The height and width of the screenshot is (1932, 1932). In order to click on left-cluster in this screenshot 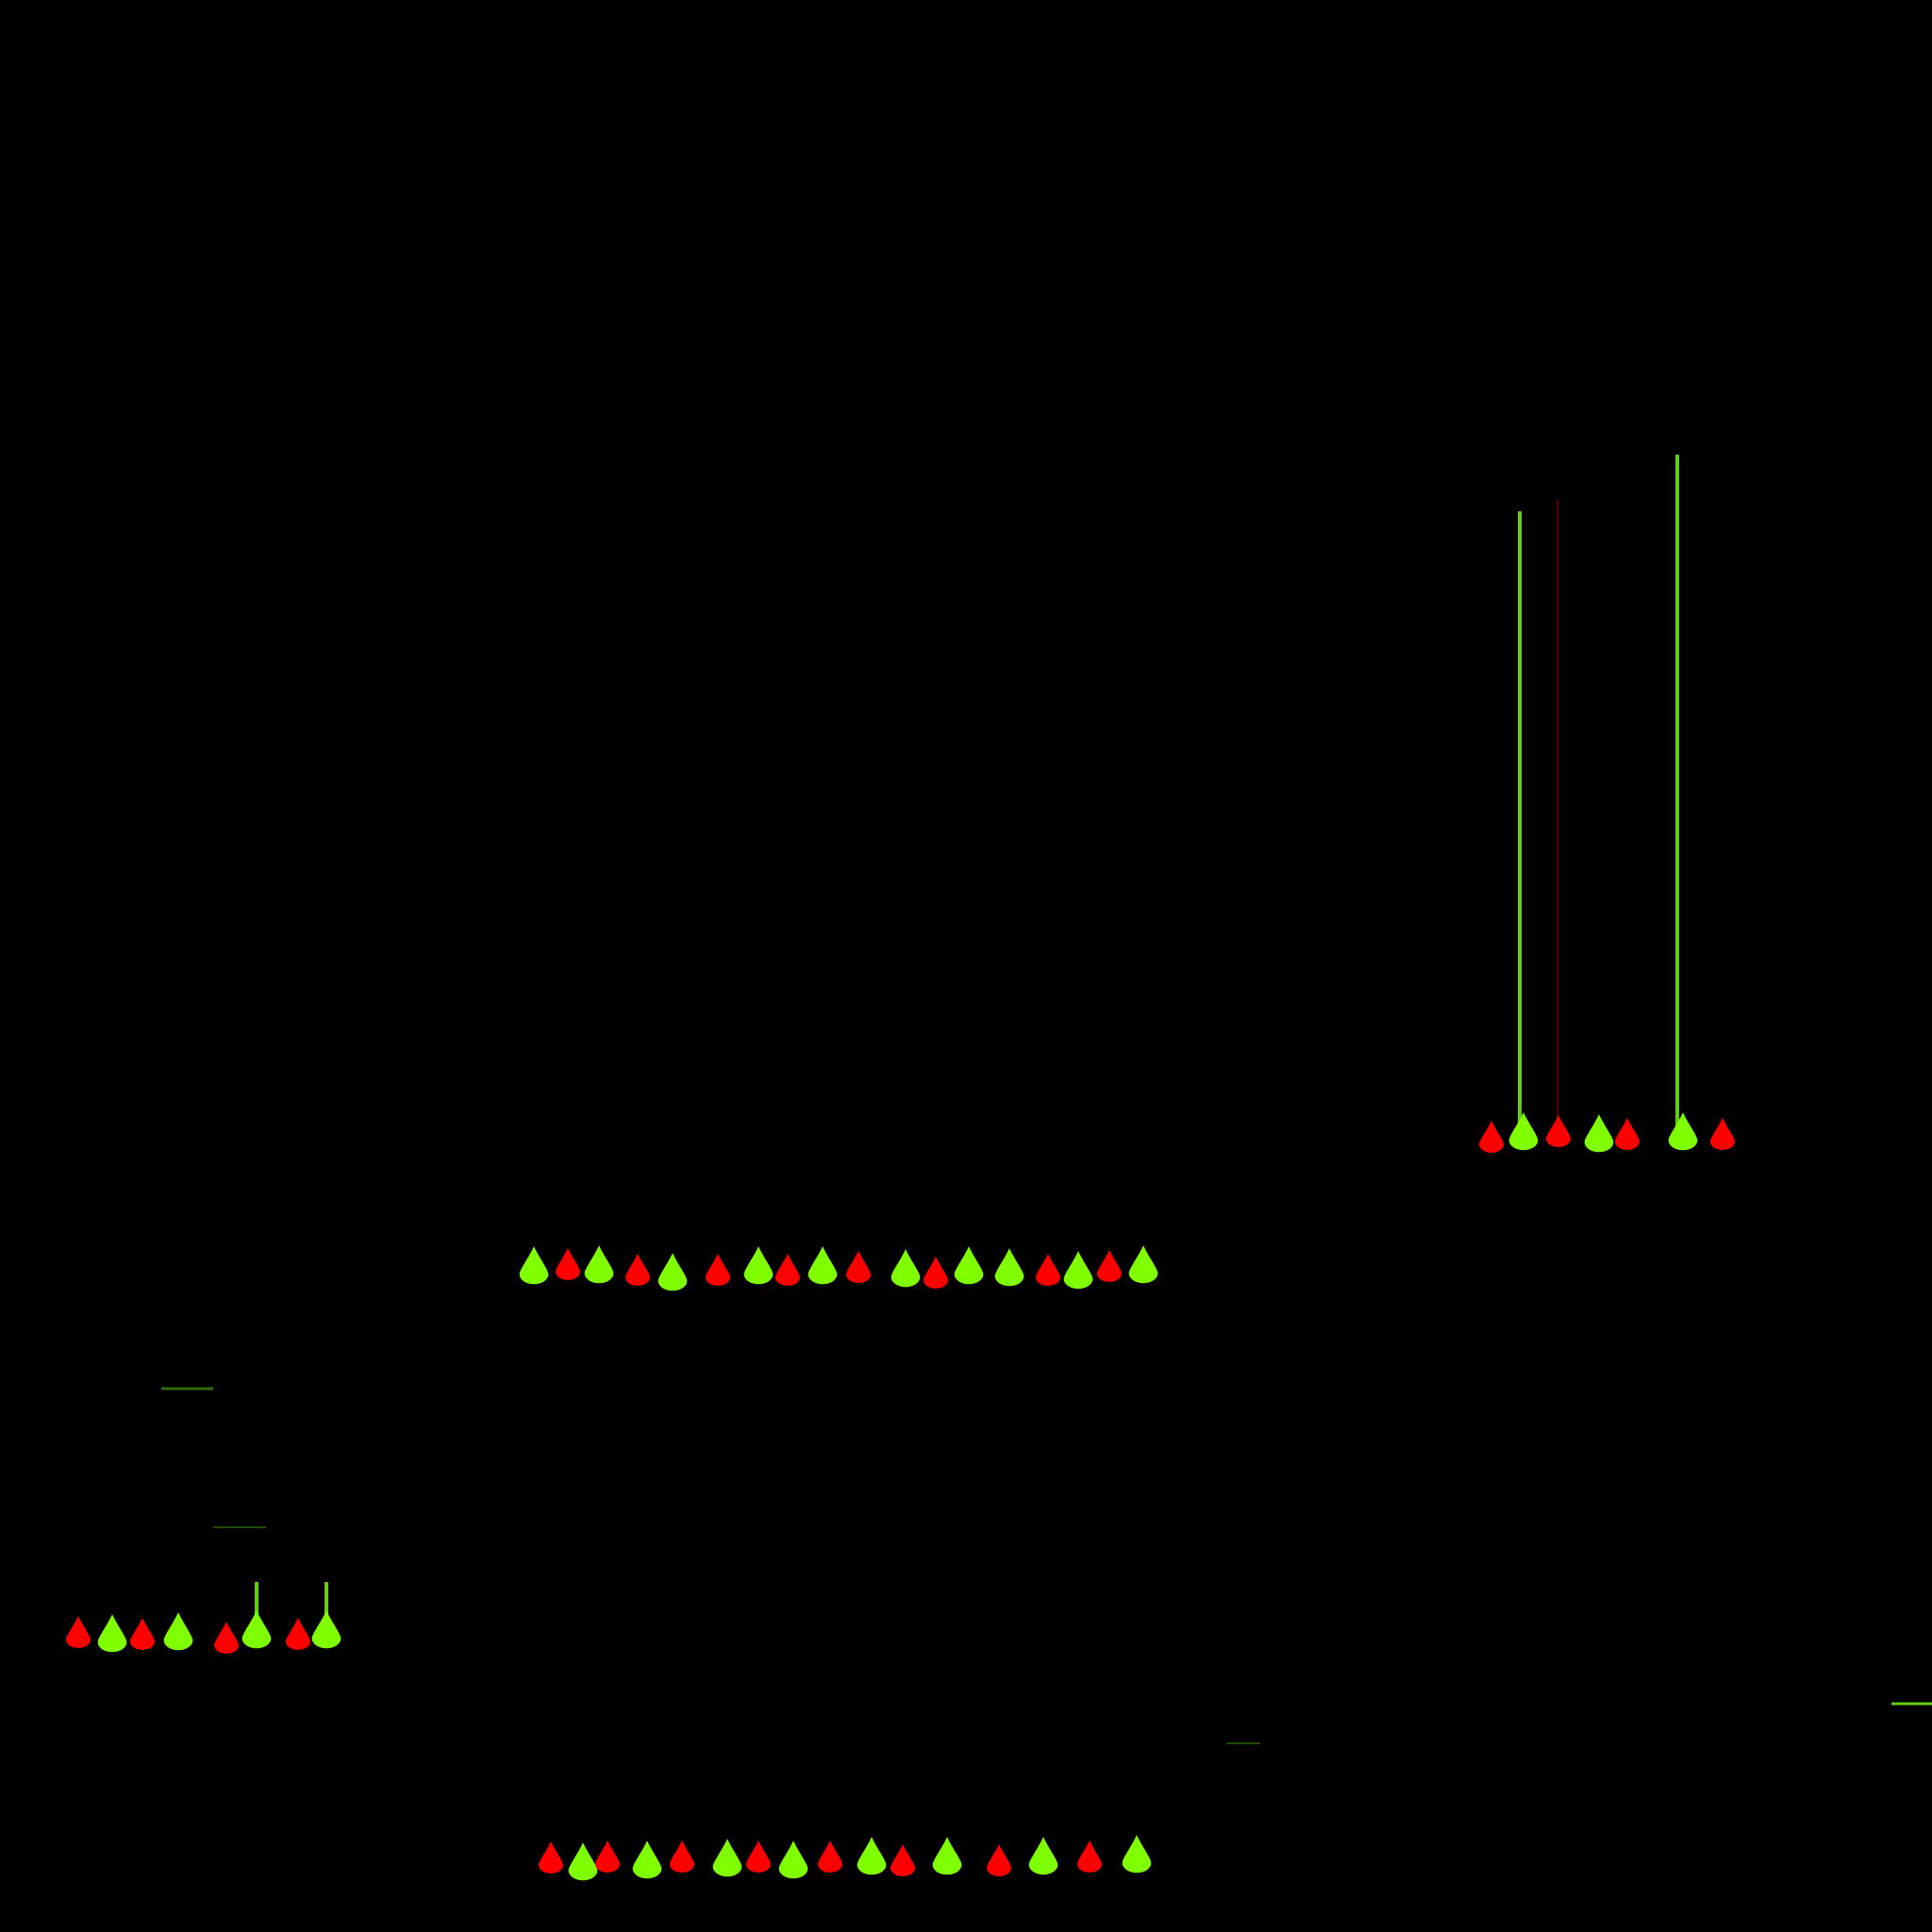, I will do `click(204, 1632)`.